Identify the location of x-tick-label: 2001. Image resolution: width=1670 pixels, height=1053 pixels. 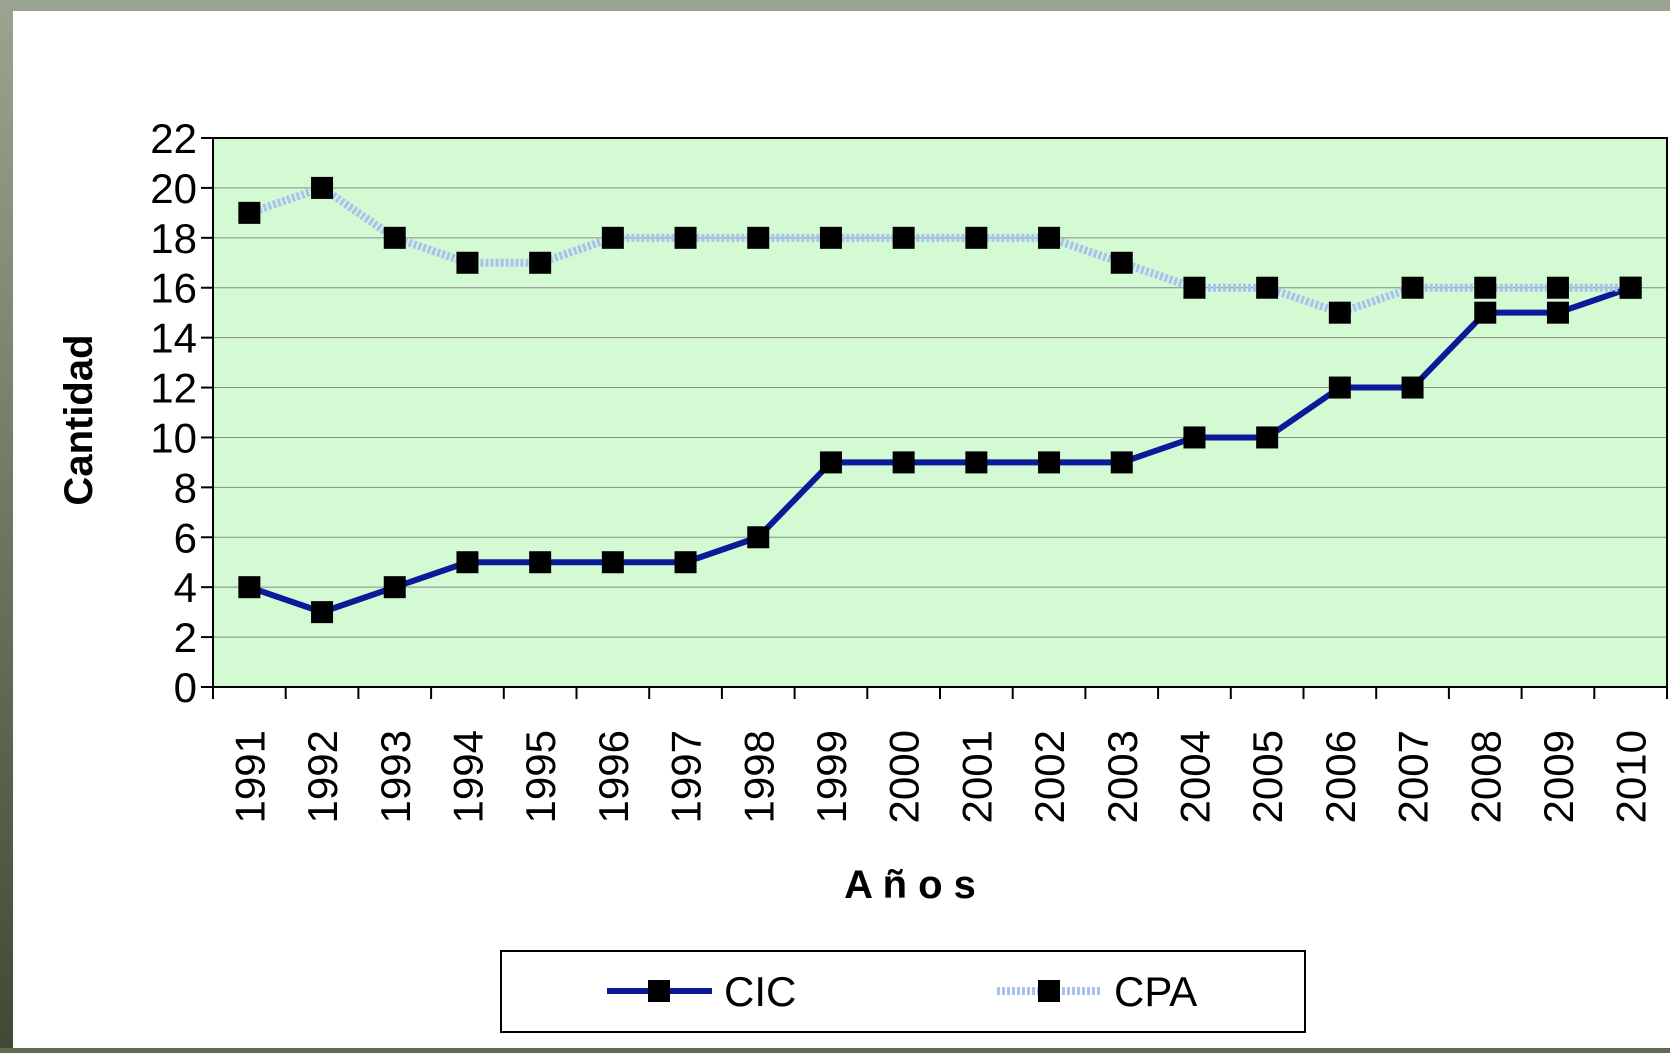
(976, 776).